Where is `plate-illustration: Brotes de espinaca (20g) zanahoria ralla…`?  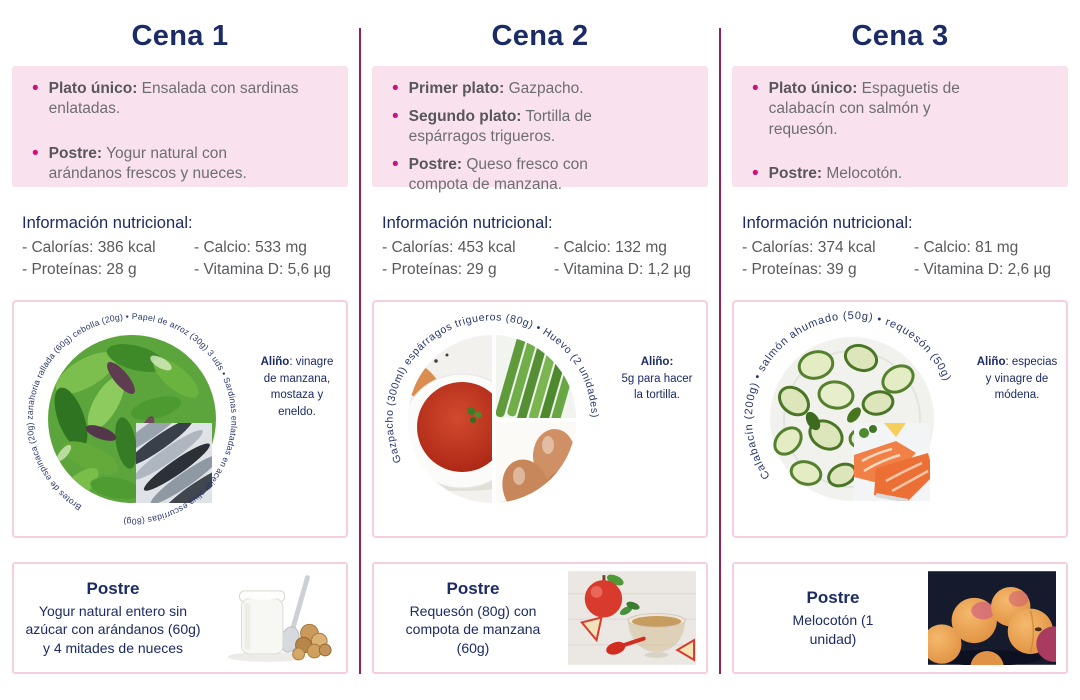 plate-illustration: Brotes de espinaca (20g) zanahoria ralla… is located at coordinates (132, 419).